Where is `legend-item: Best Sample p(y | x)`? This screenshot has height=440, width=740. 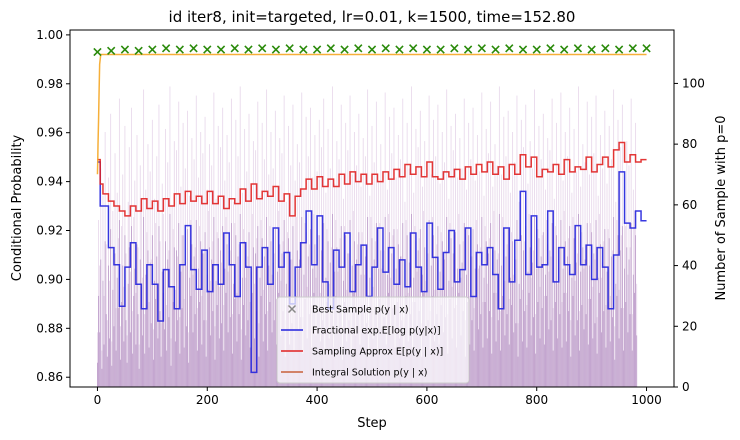
legend-item: Best Sample p(y | x) is located at coordinates (348, 310).